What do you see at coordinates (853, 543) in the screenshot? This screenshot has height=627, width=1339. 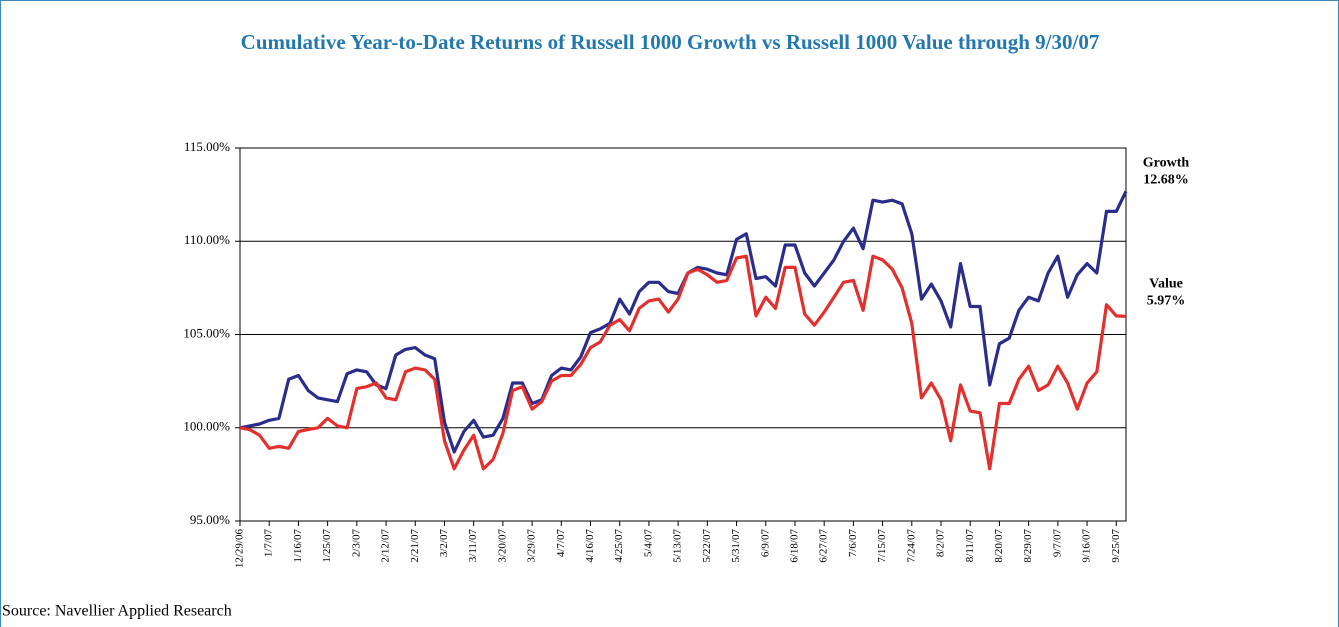 I see `x-tick-label: 7/6/07` at bounding box center [853, 543].